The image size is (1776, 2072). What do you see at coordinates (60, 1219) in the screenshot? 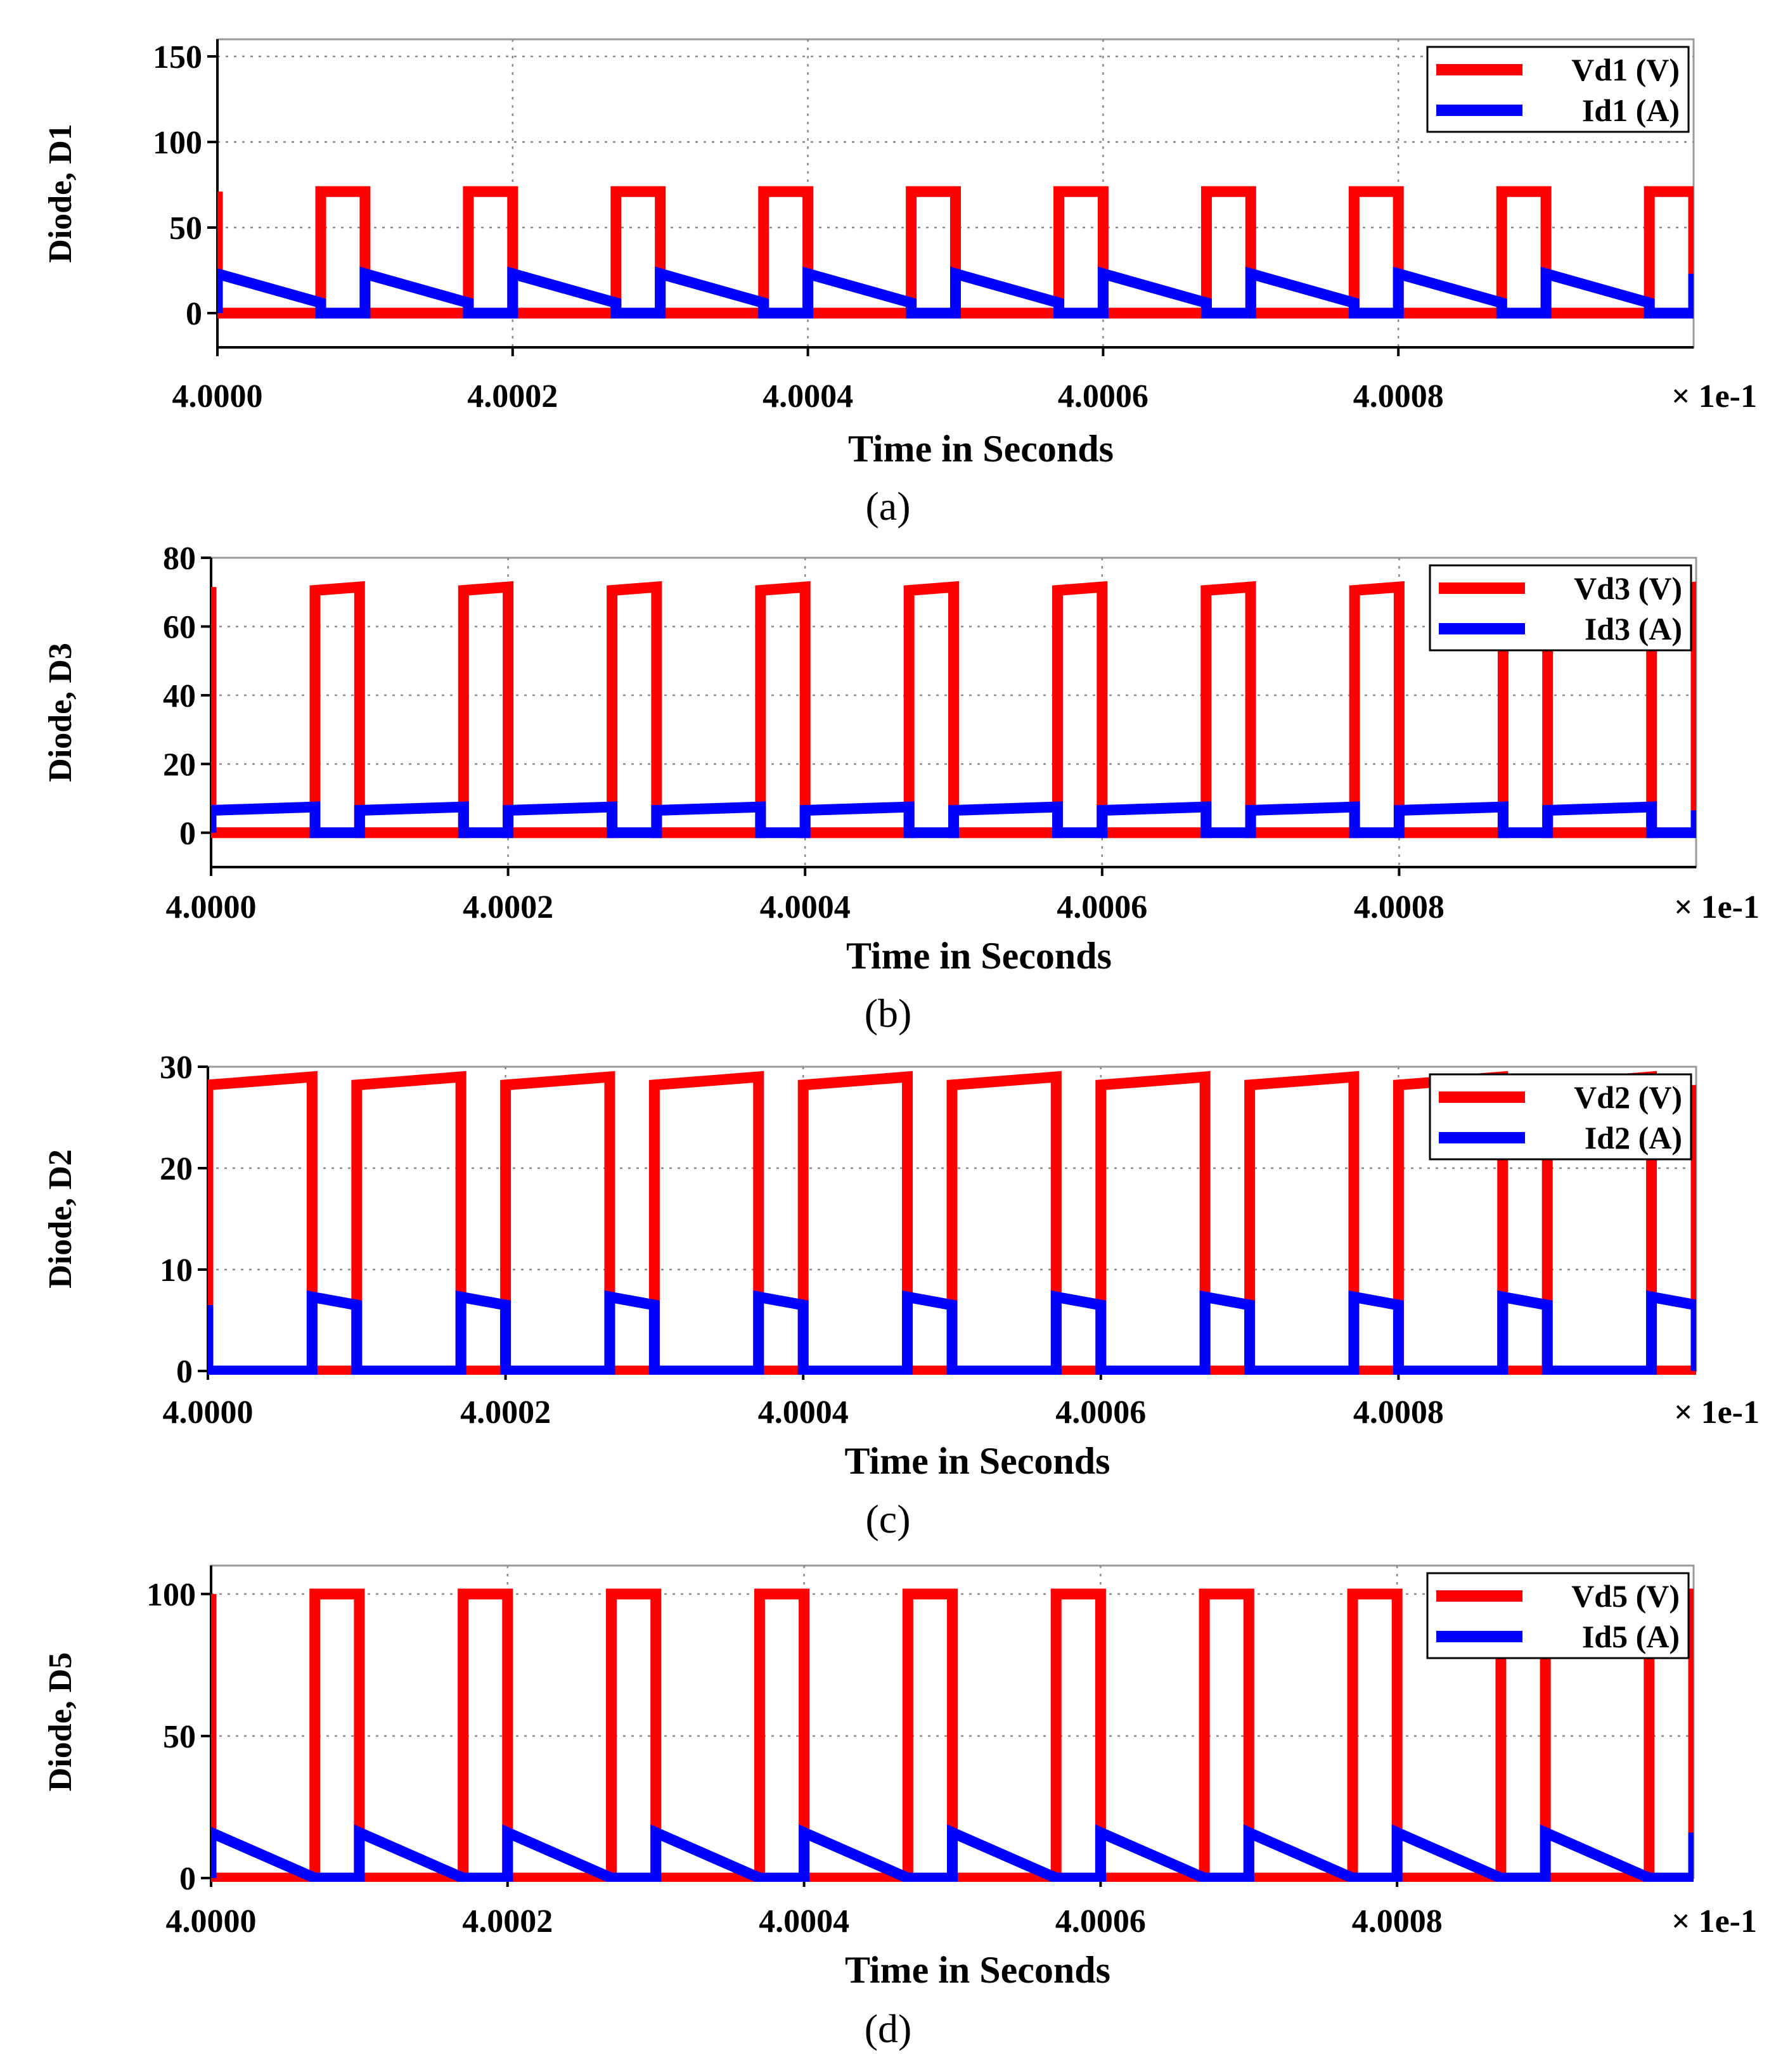
I see `y-axis-title: Diode, D2` at bounding box center [60, 1219].